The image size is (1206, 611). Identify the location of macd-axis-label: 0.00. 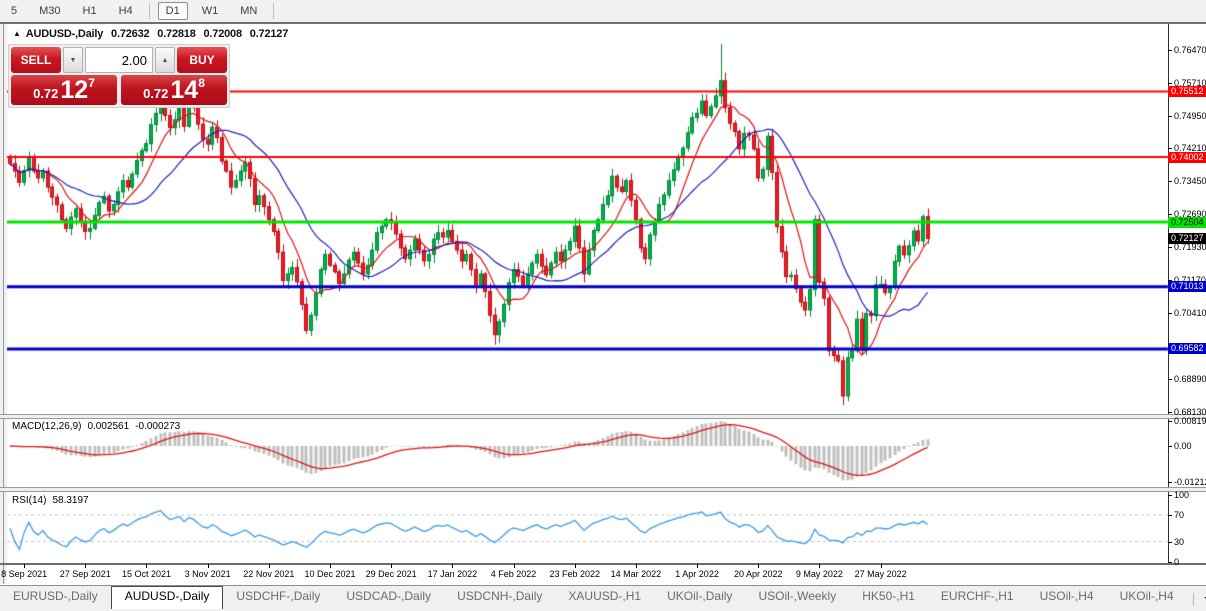
(1183, 446).